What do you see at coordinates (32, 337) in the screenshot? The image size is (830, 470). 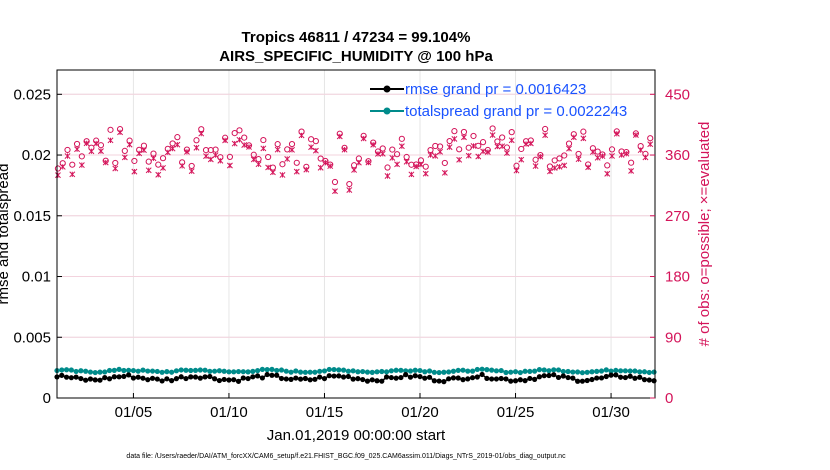 I see `y-tick-label-left: 0.005` at bounding box center [32, 337].